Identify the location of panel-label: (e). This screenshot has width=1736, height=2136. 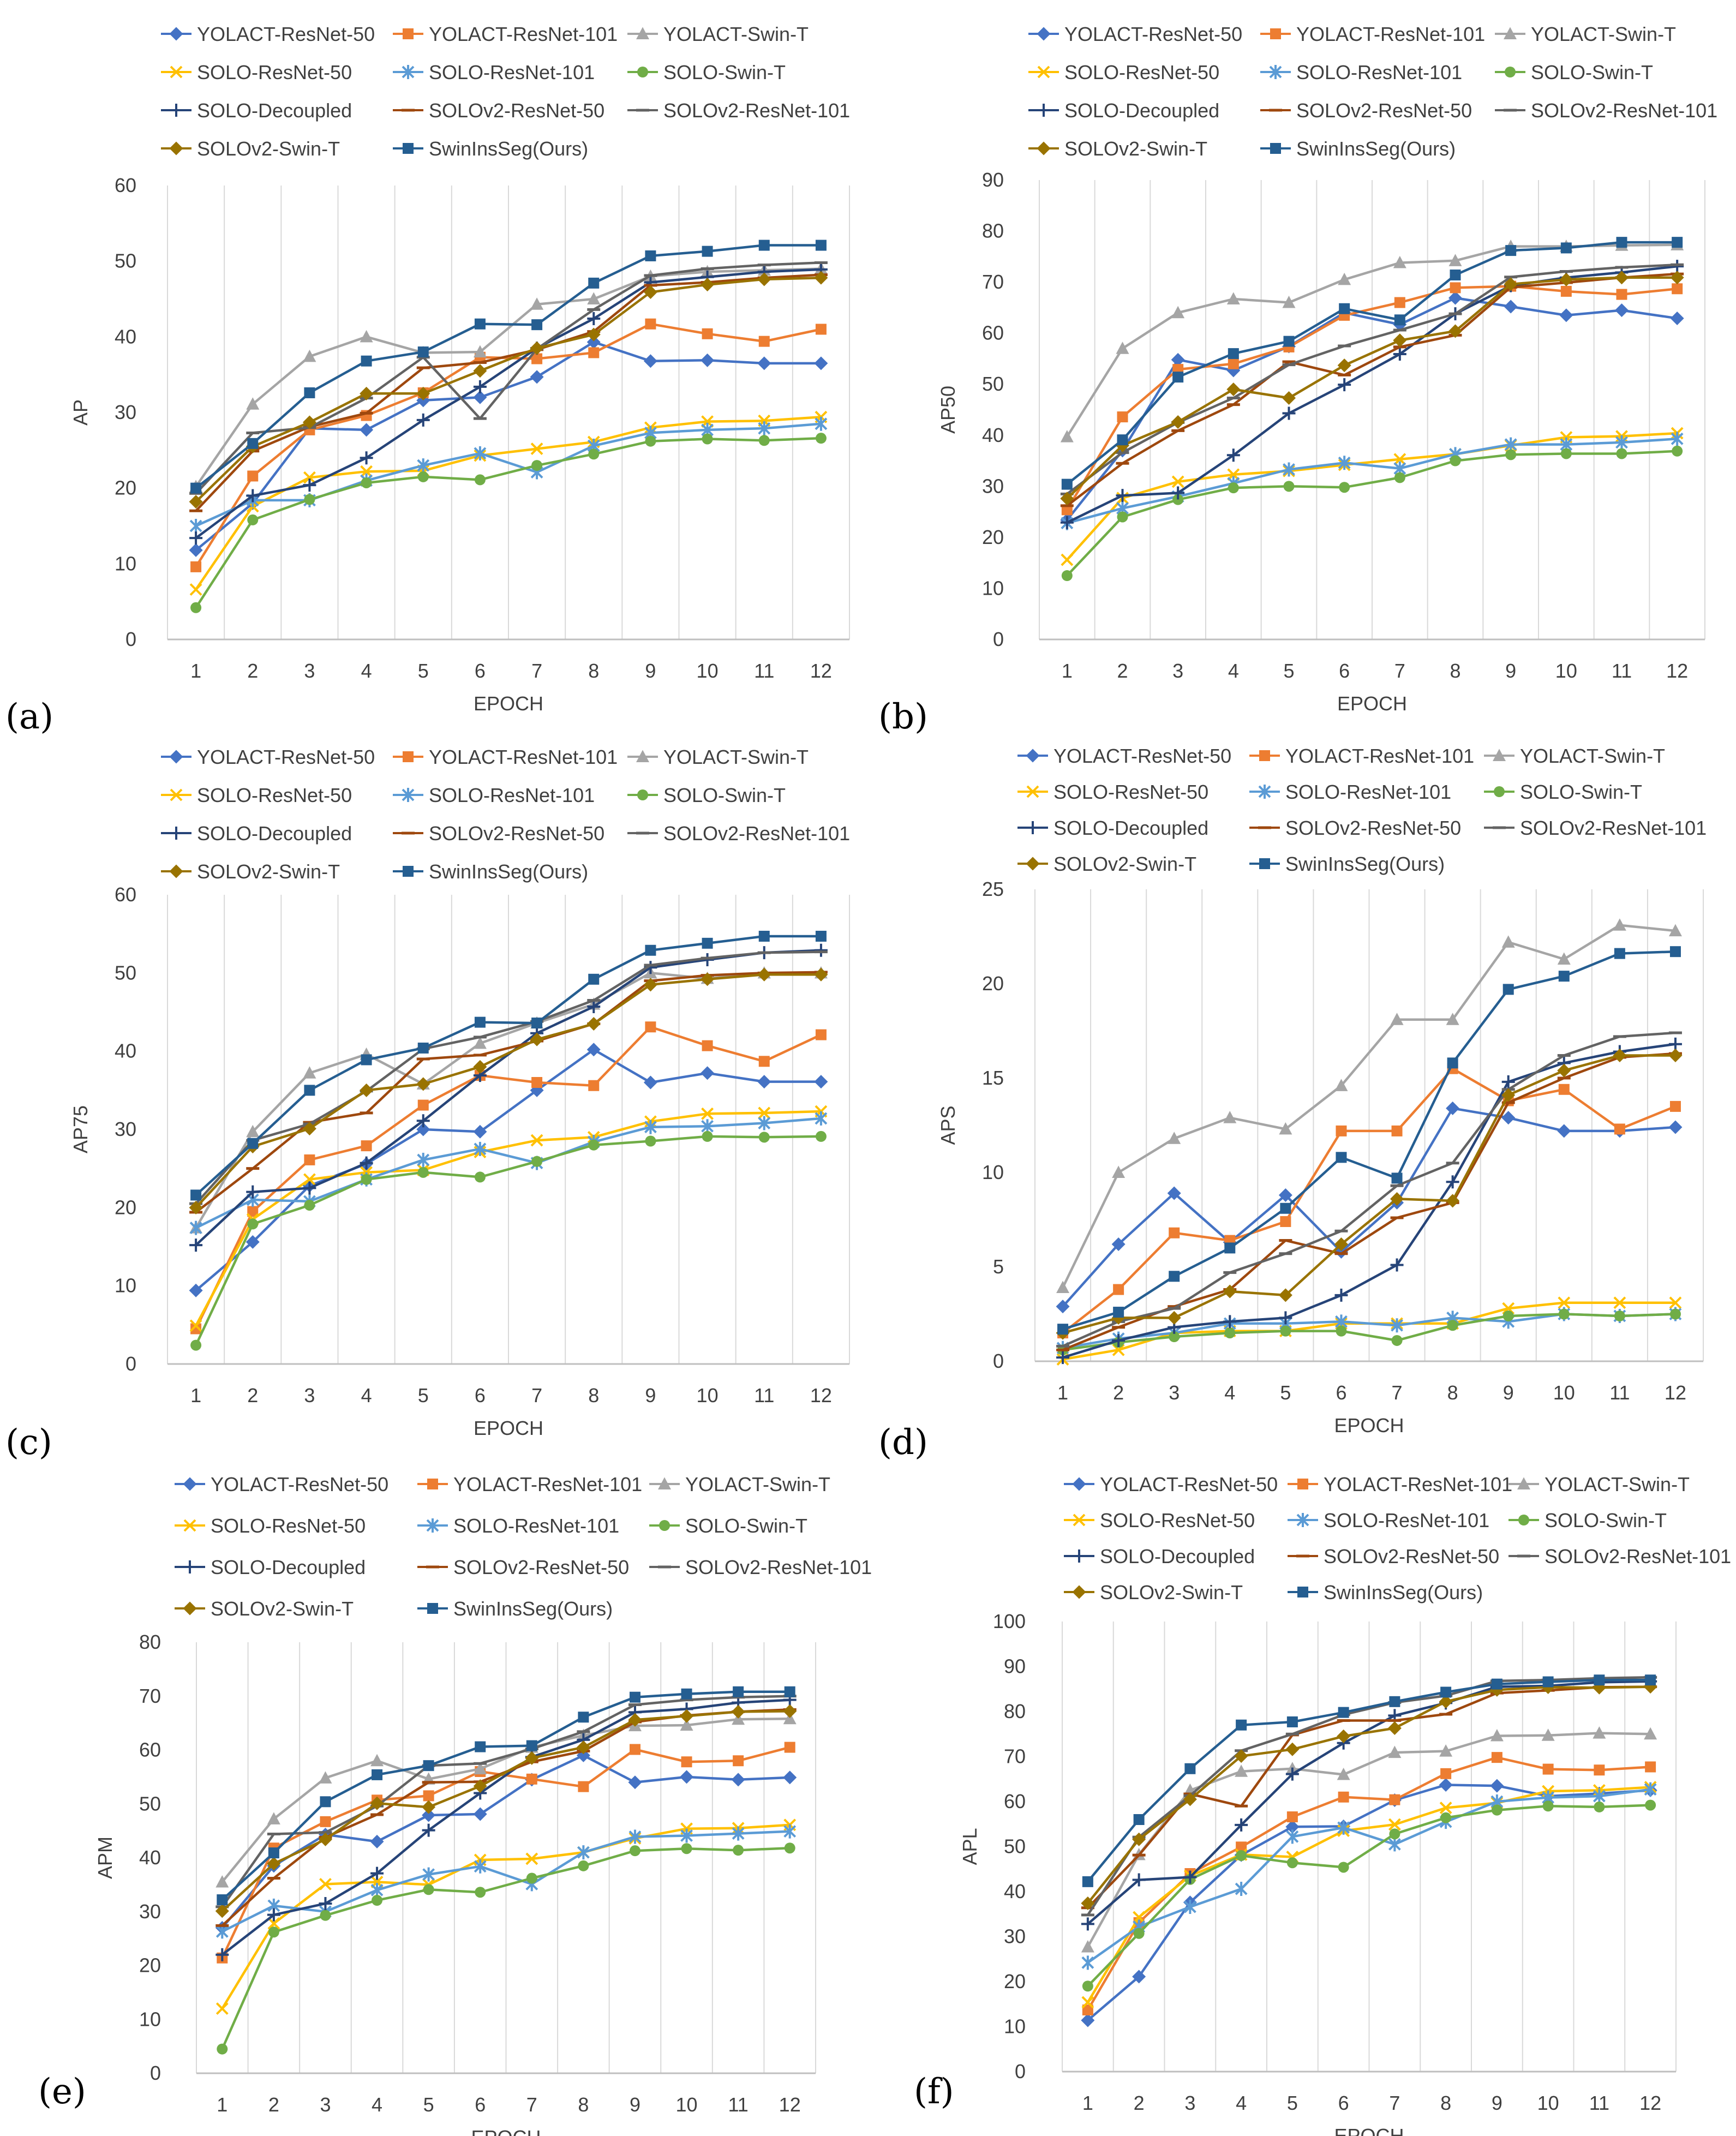
(62, 2092).